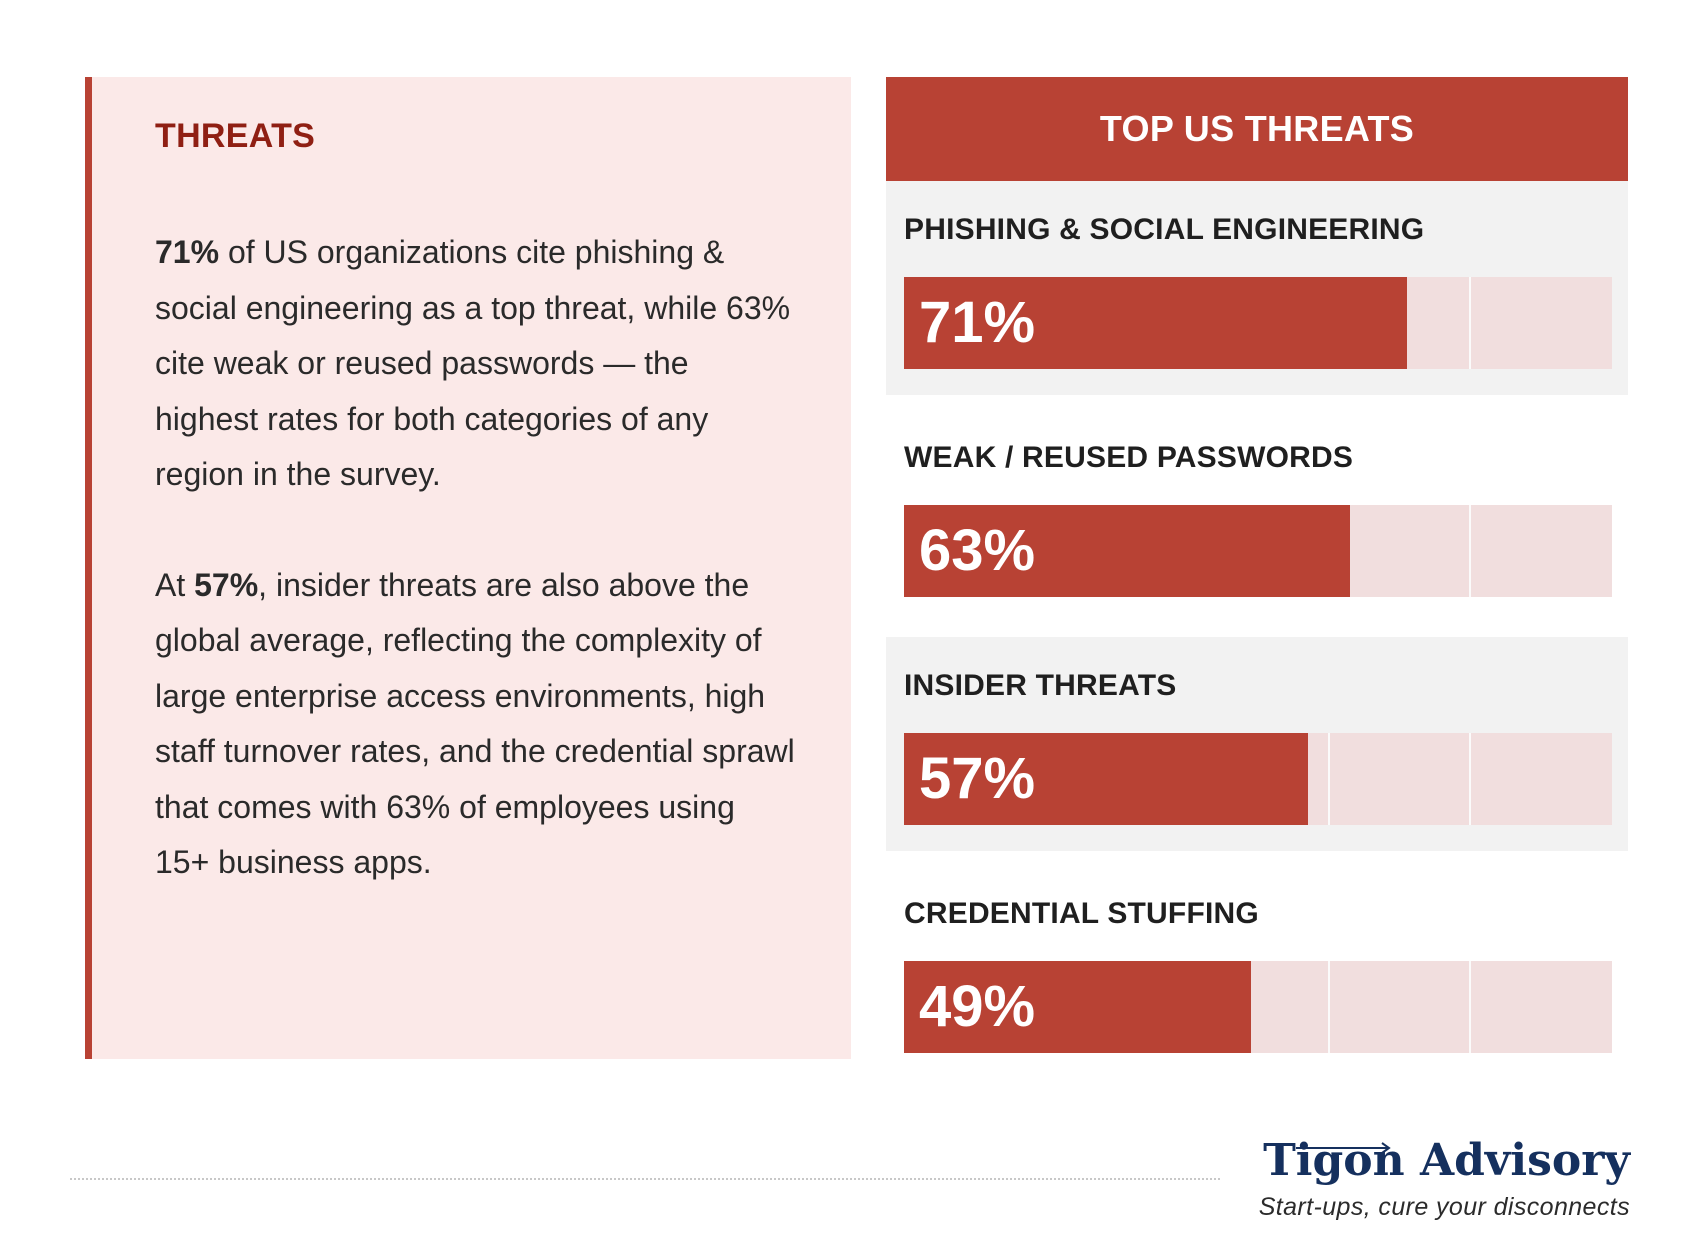 This screenshot has height=1260, width=1696. What do you see at coordinates (226, 584) in the screenshot?
I see `insider-stat: 57%` at bounding box center [226, 584].